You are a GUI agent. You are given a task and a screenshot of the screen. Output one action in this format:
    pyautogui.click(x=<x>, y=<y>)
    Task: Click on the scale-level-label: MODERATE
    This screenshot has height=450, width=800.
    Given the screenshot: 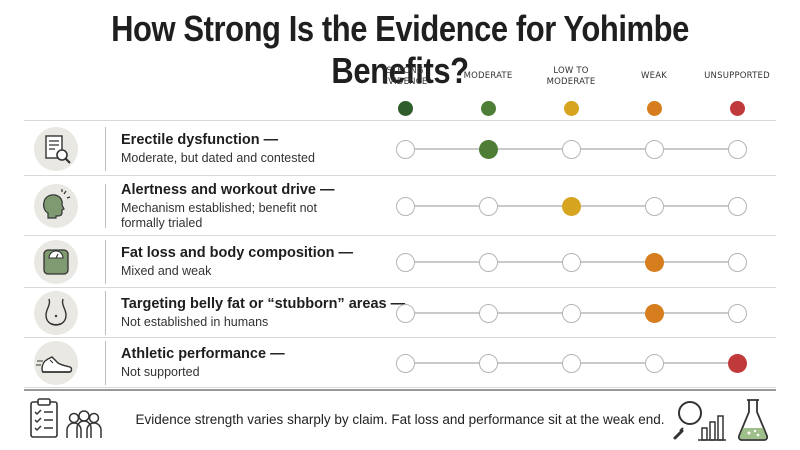 What is the action you would take?
    pyautogui.click(x=488, y=76)
    